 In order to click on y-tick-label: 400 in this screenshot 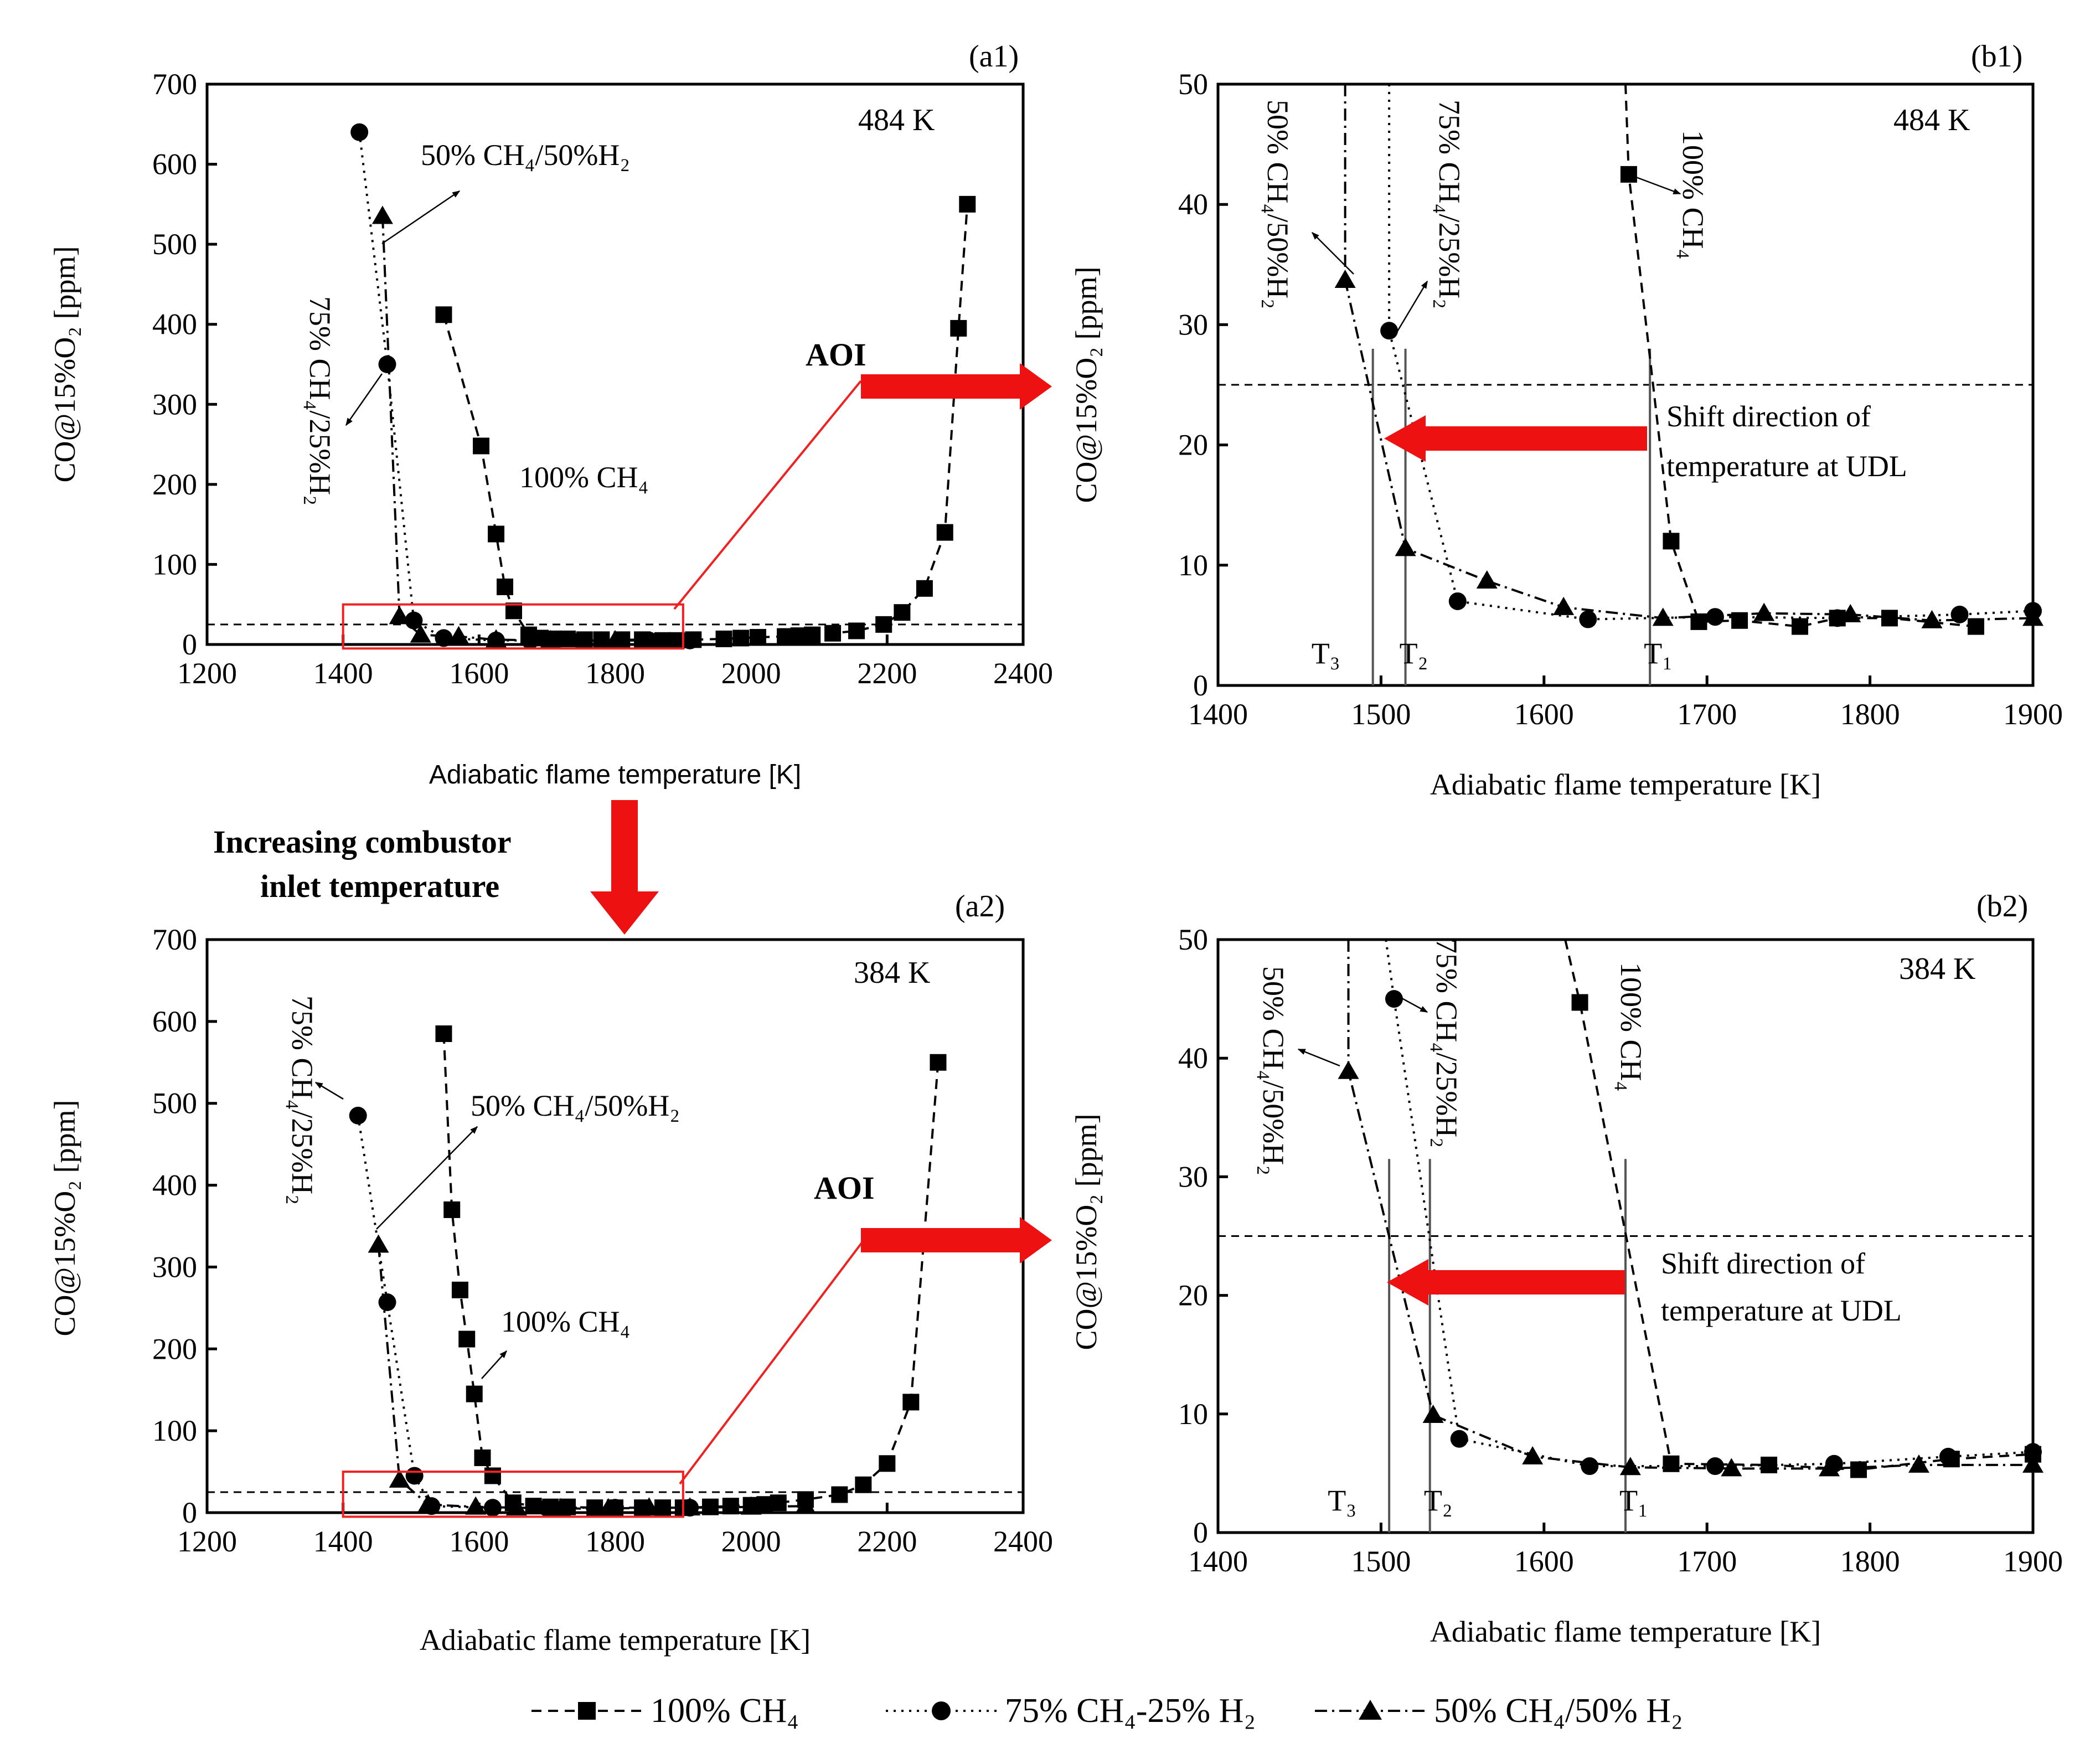, I will do `click(174, 324)`.